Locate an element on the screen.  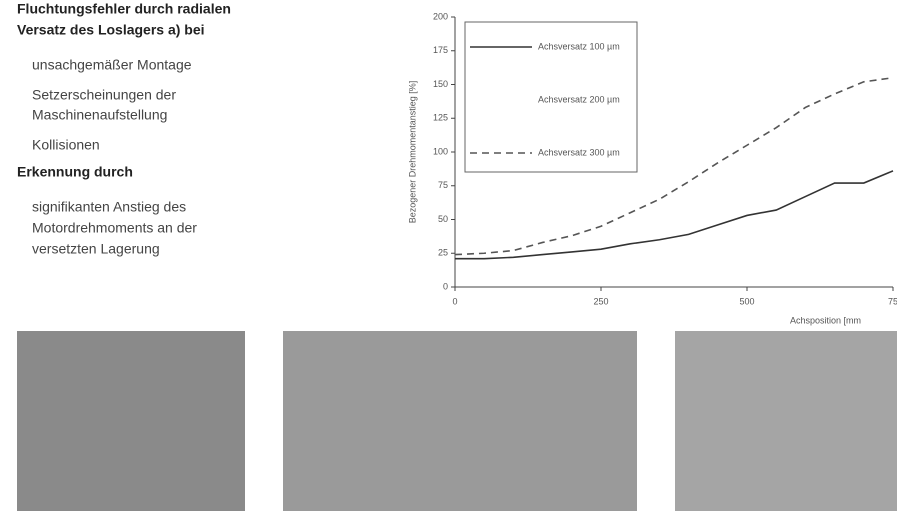
bullet-text: versetzten Lagerung is located at coordinates (96, 249).